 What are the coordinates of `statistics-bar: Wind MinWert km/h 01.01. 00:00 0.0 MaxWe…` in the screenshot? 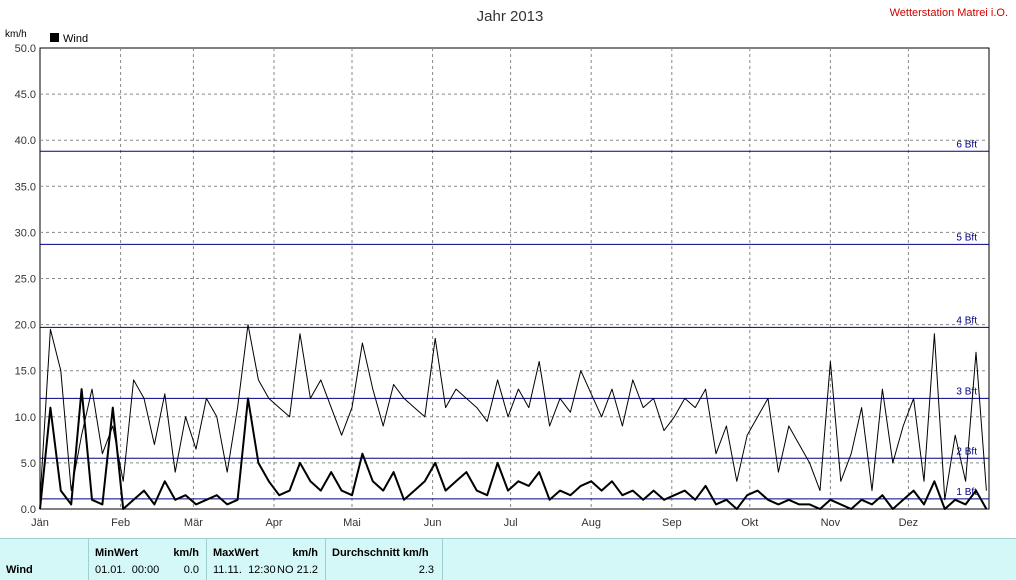 It's located at (508, 559).